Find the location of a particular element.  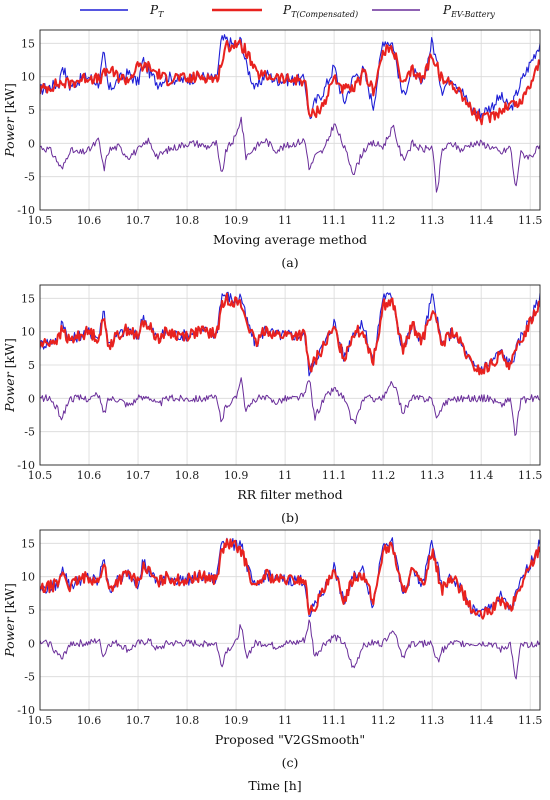

x-axis-label: Proposed "V2GSmooth" is located at coordinates (290, 739).